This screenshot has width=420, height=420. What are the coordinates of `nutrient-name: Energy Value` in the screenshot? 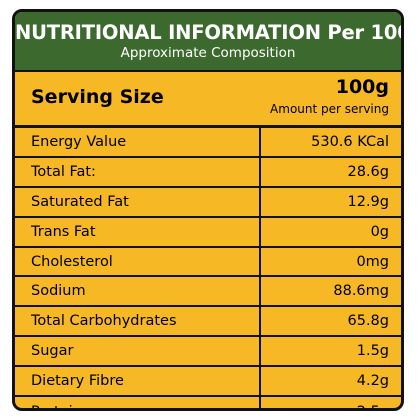 It's located at (138, 142).